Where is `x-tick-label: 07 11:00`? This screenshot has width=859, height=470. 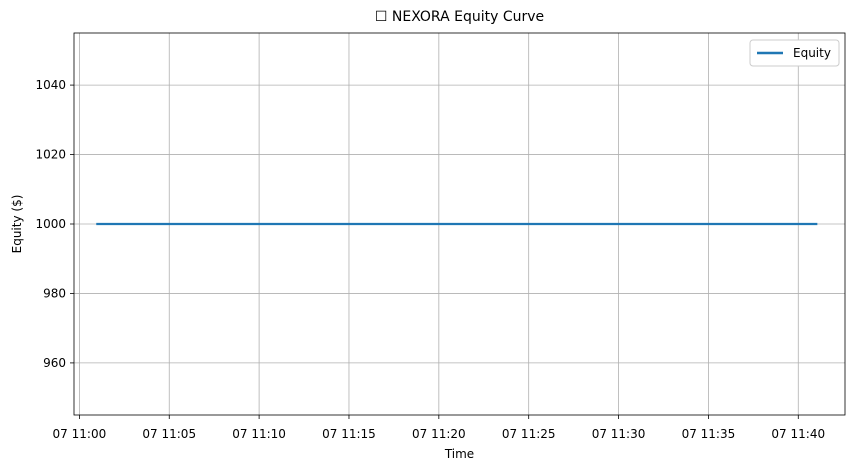
x-tick-label: 07 11:00 is located at coordinates (80, 434).